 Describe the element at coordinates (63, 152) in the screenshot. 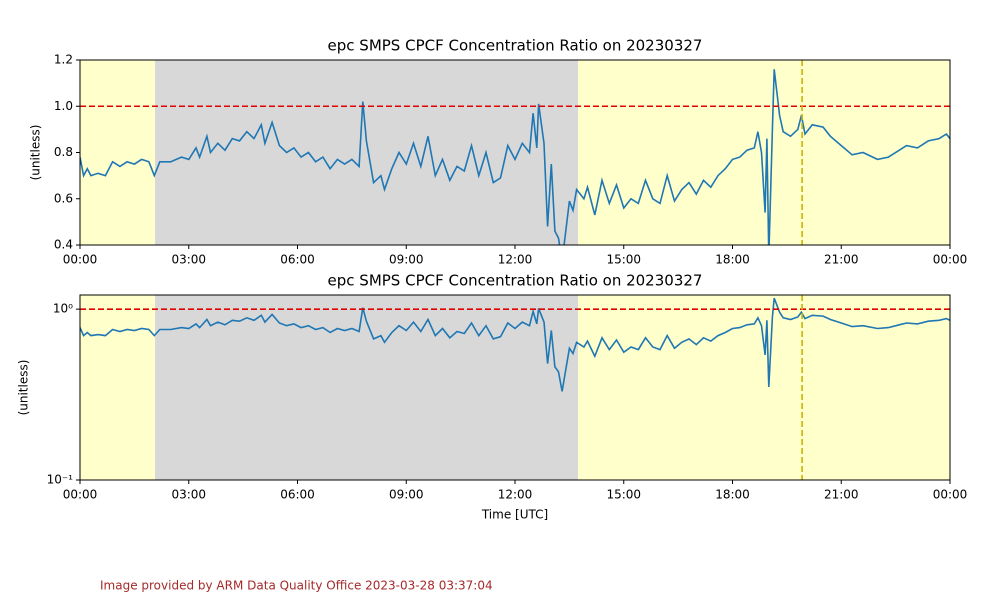

I see `y-tick-label: 0.8` at that location.